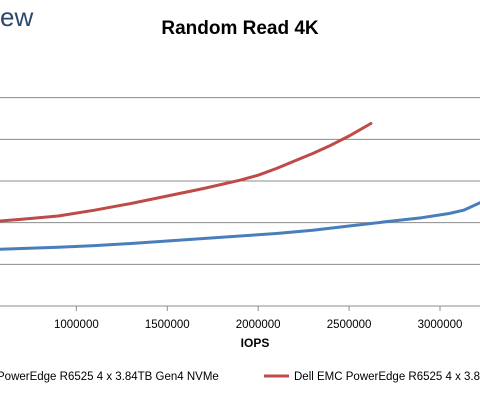 The width and height of the screenshot is (480, 406). I want to click on legend-label-0: PowerEdge R6525 4 x 3.84TB Gen4 NVMe, so click(109, 377).